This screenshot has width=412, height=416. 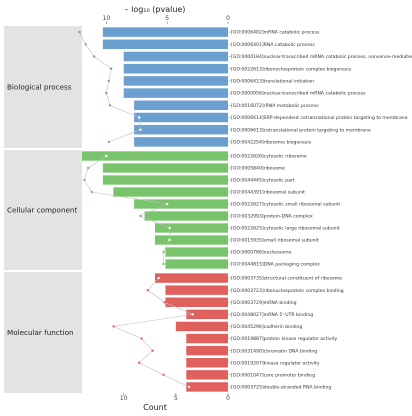 What do you see at coordinates (281, 388) in the screenshot?
I see `term-label: [GO:0003725]double-stranded RNA binding` at bounding box center [281, 388].